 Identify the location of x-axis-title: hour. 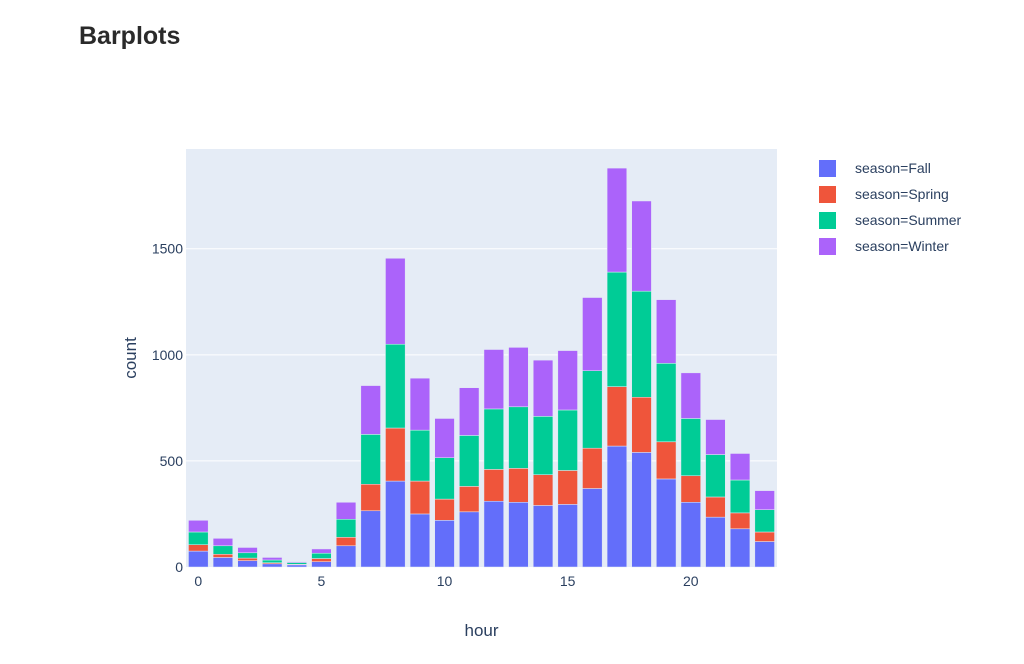
(481, 630).